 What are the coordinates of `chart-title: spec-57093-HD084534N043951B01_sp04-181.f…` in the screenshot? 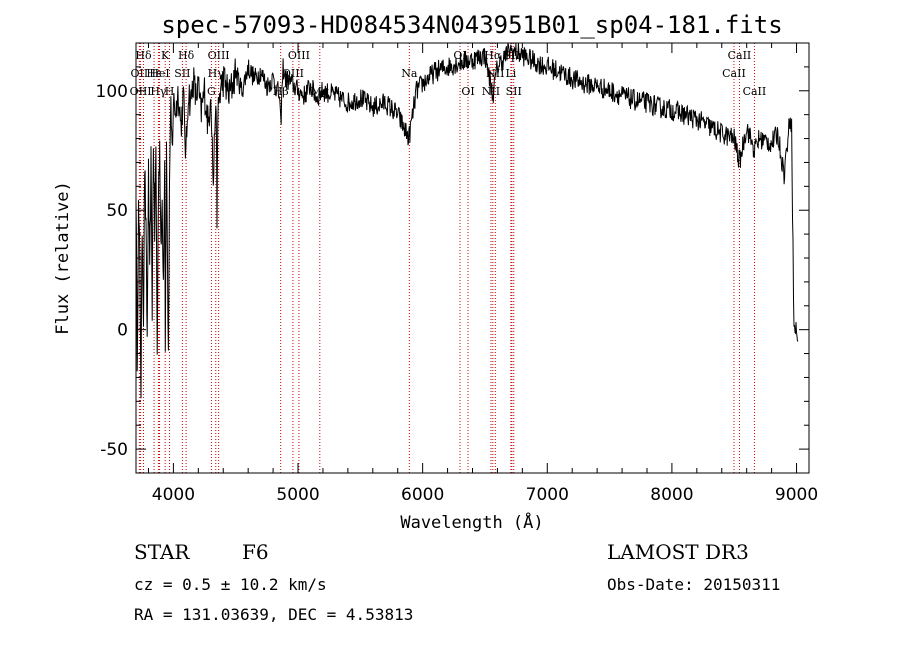 It's located at (471, 25).